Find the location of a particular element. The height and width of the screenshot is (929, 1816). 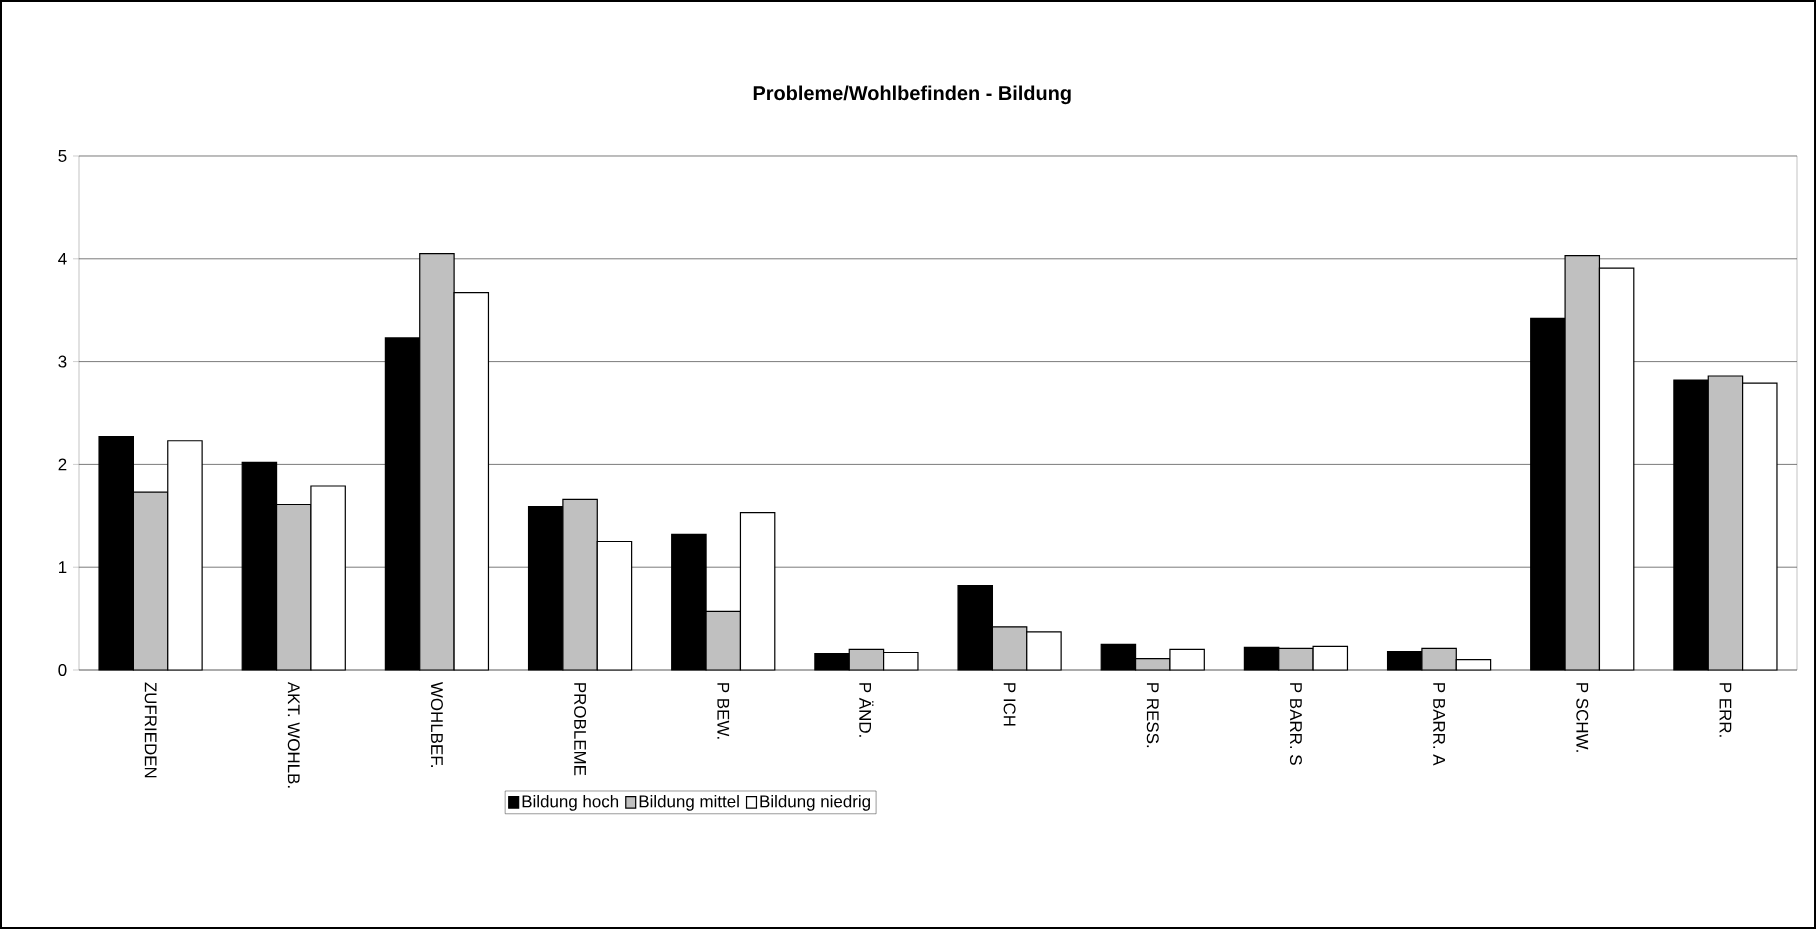

chart-title: Probleme/Wohlbefinden - Bildung is located at coordinates (912, 95).